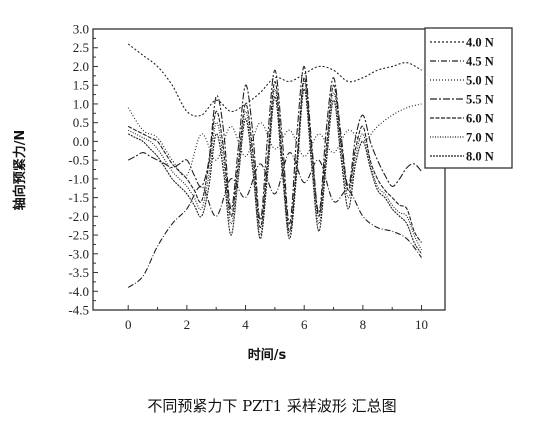  I want to click on y-tick-label: -4.5, so click(78, 310).